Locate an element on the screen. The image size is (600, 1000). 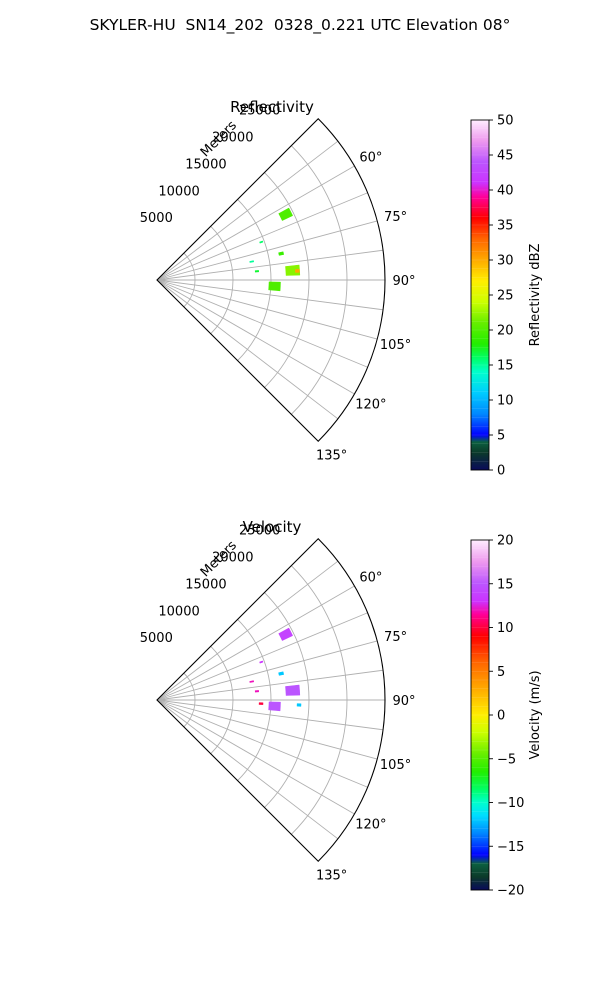
colorbar-tick-label: −5 is located at coordinates (506, 759).